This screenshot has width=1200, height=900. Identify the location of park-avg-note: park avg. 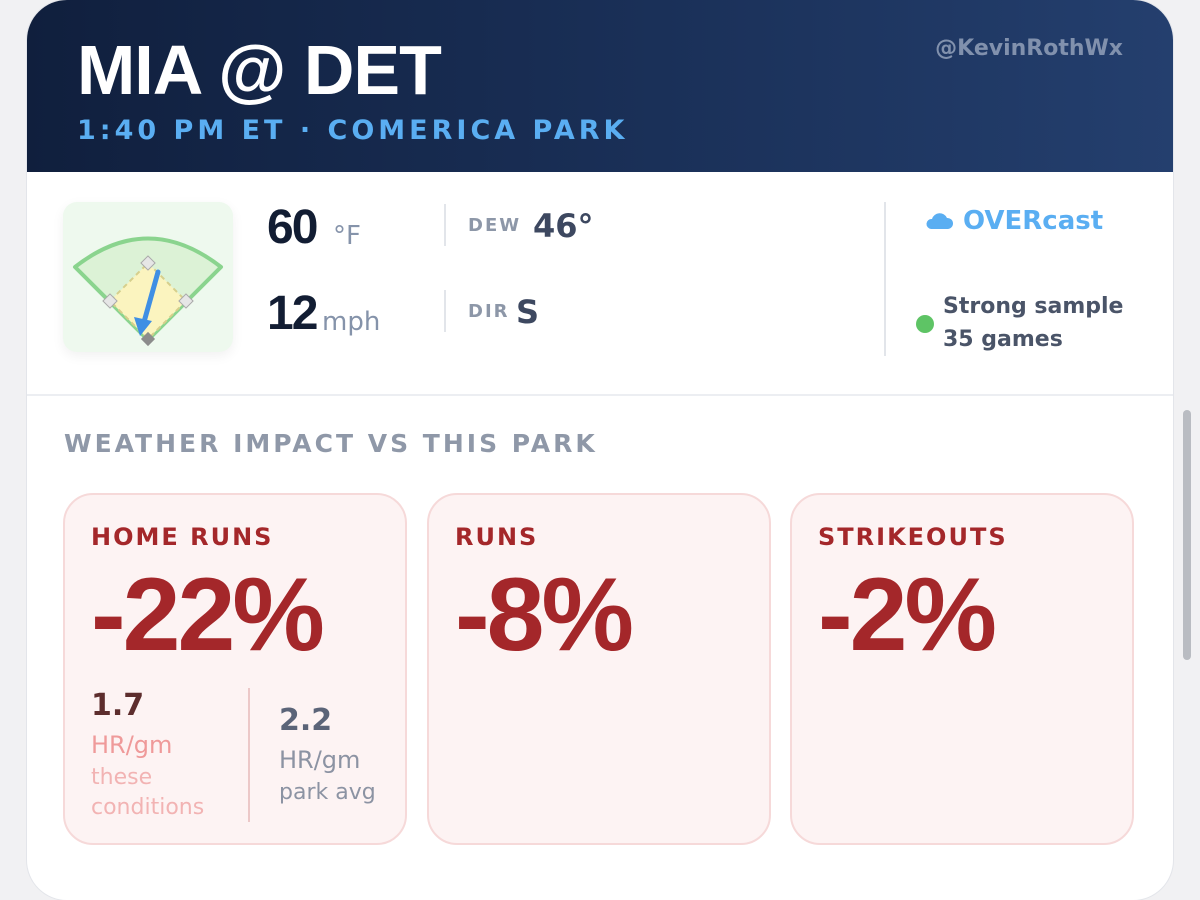
(327, 792).